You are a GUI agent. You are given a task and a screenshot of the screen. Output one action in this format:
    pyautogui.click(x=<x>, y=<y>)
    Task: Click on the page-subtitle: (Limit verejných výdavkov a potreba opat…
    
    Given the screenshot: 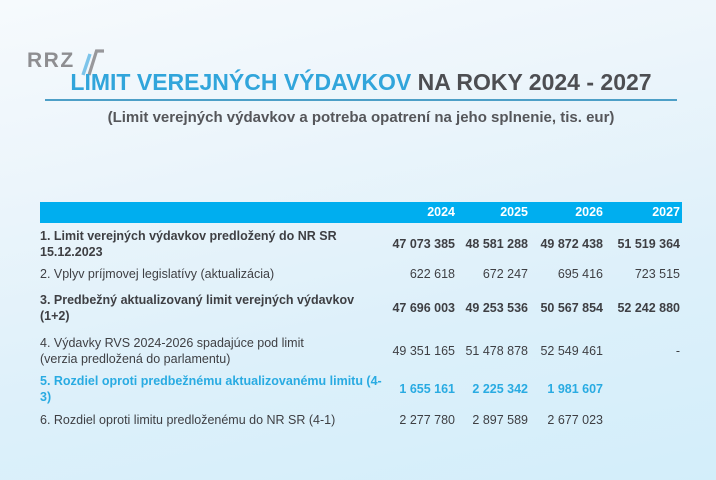 What is the action you would take?
    pyautogui.click(x=361, y=117)
    